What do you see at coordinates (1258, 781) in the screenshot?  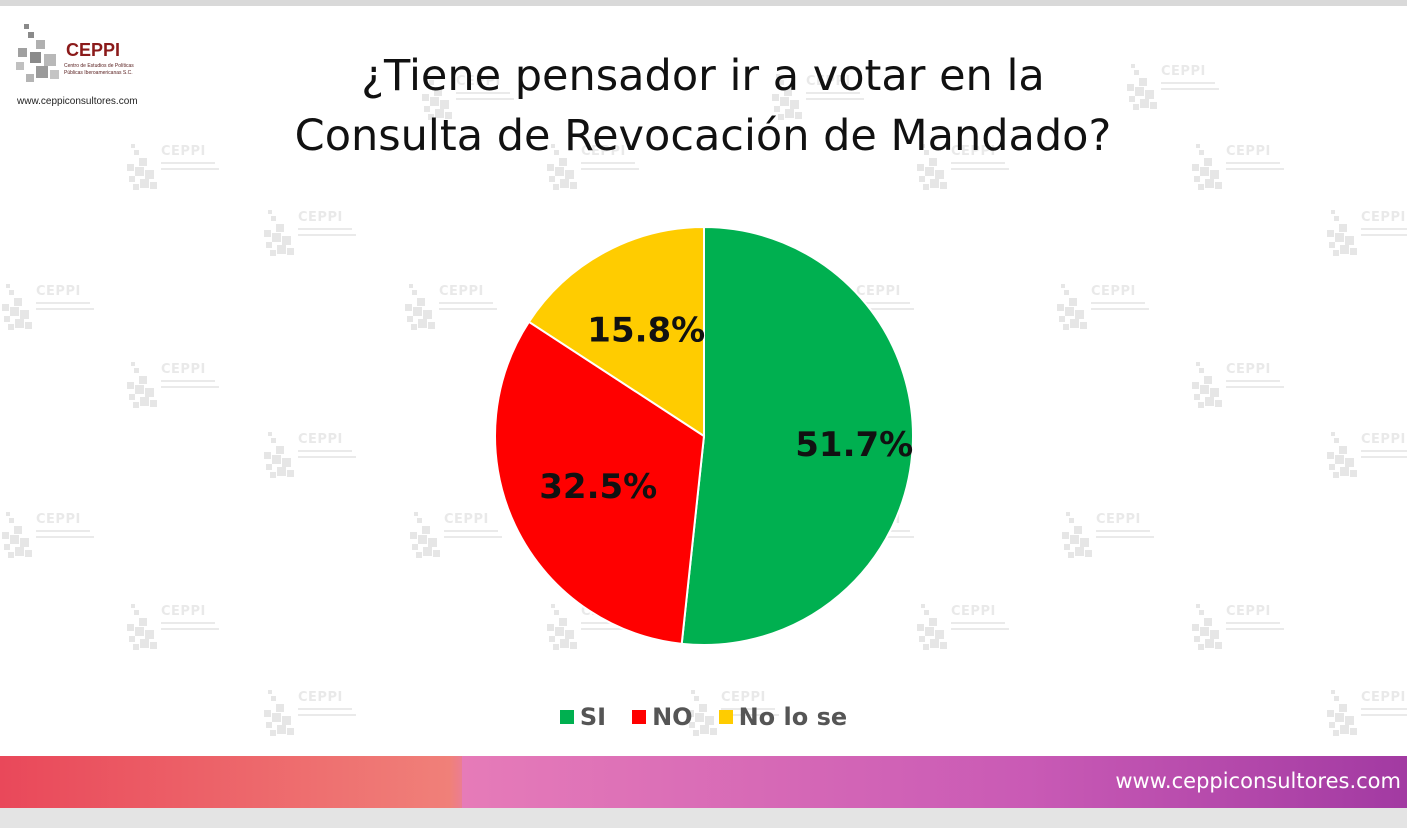 I see `footer-url: www.ceppiconsultores.com` at bounding box center [1258, 781].